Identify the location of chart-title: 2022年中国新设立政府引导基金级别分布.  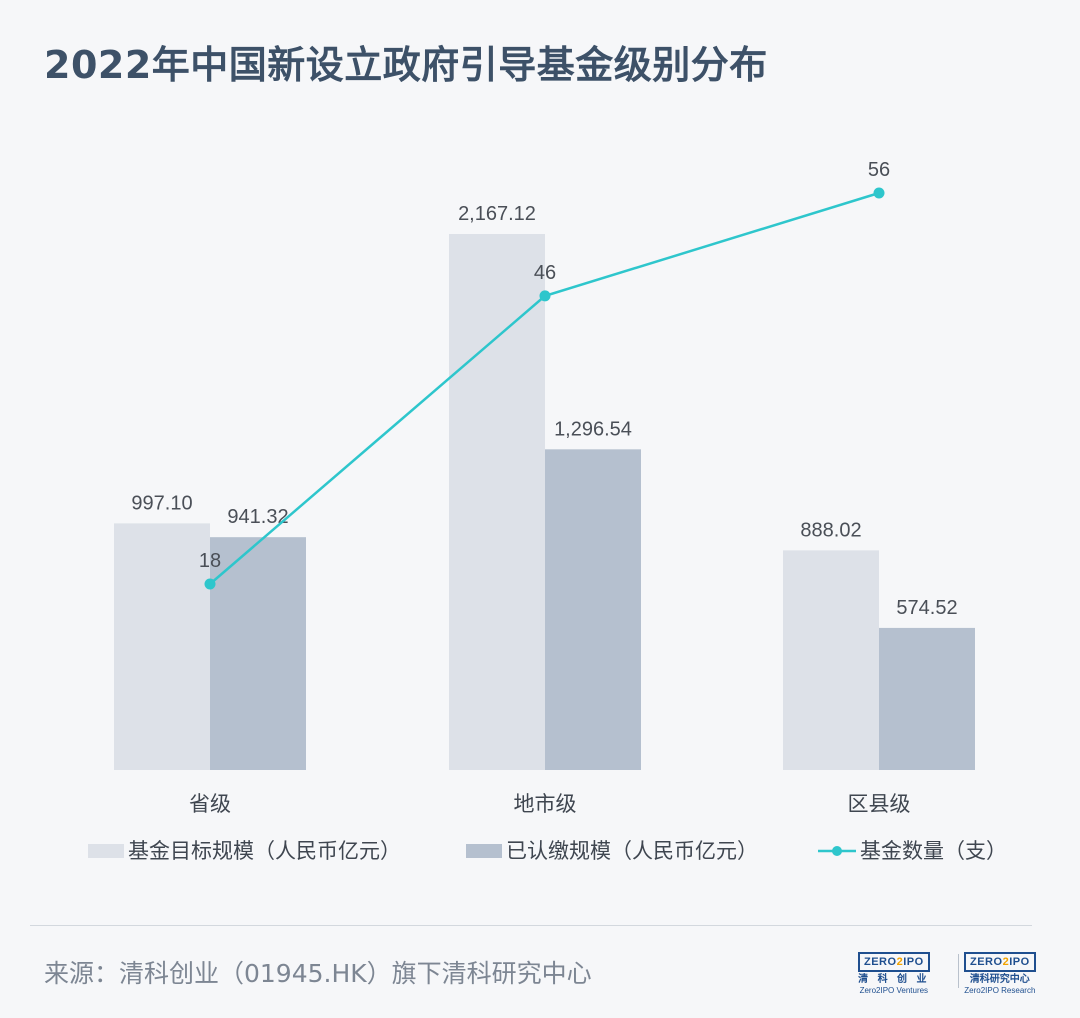
(406, 65).